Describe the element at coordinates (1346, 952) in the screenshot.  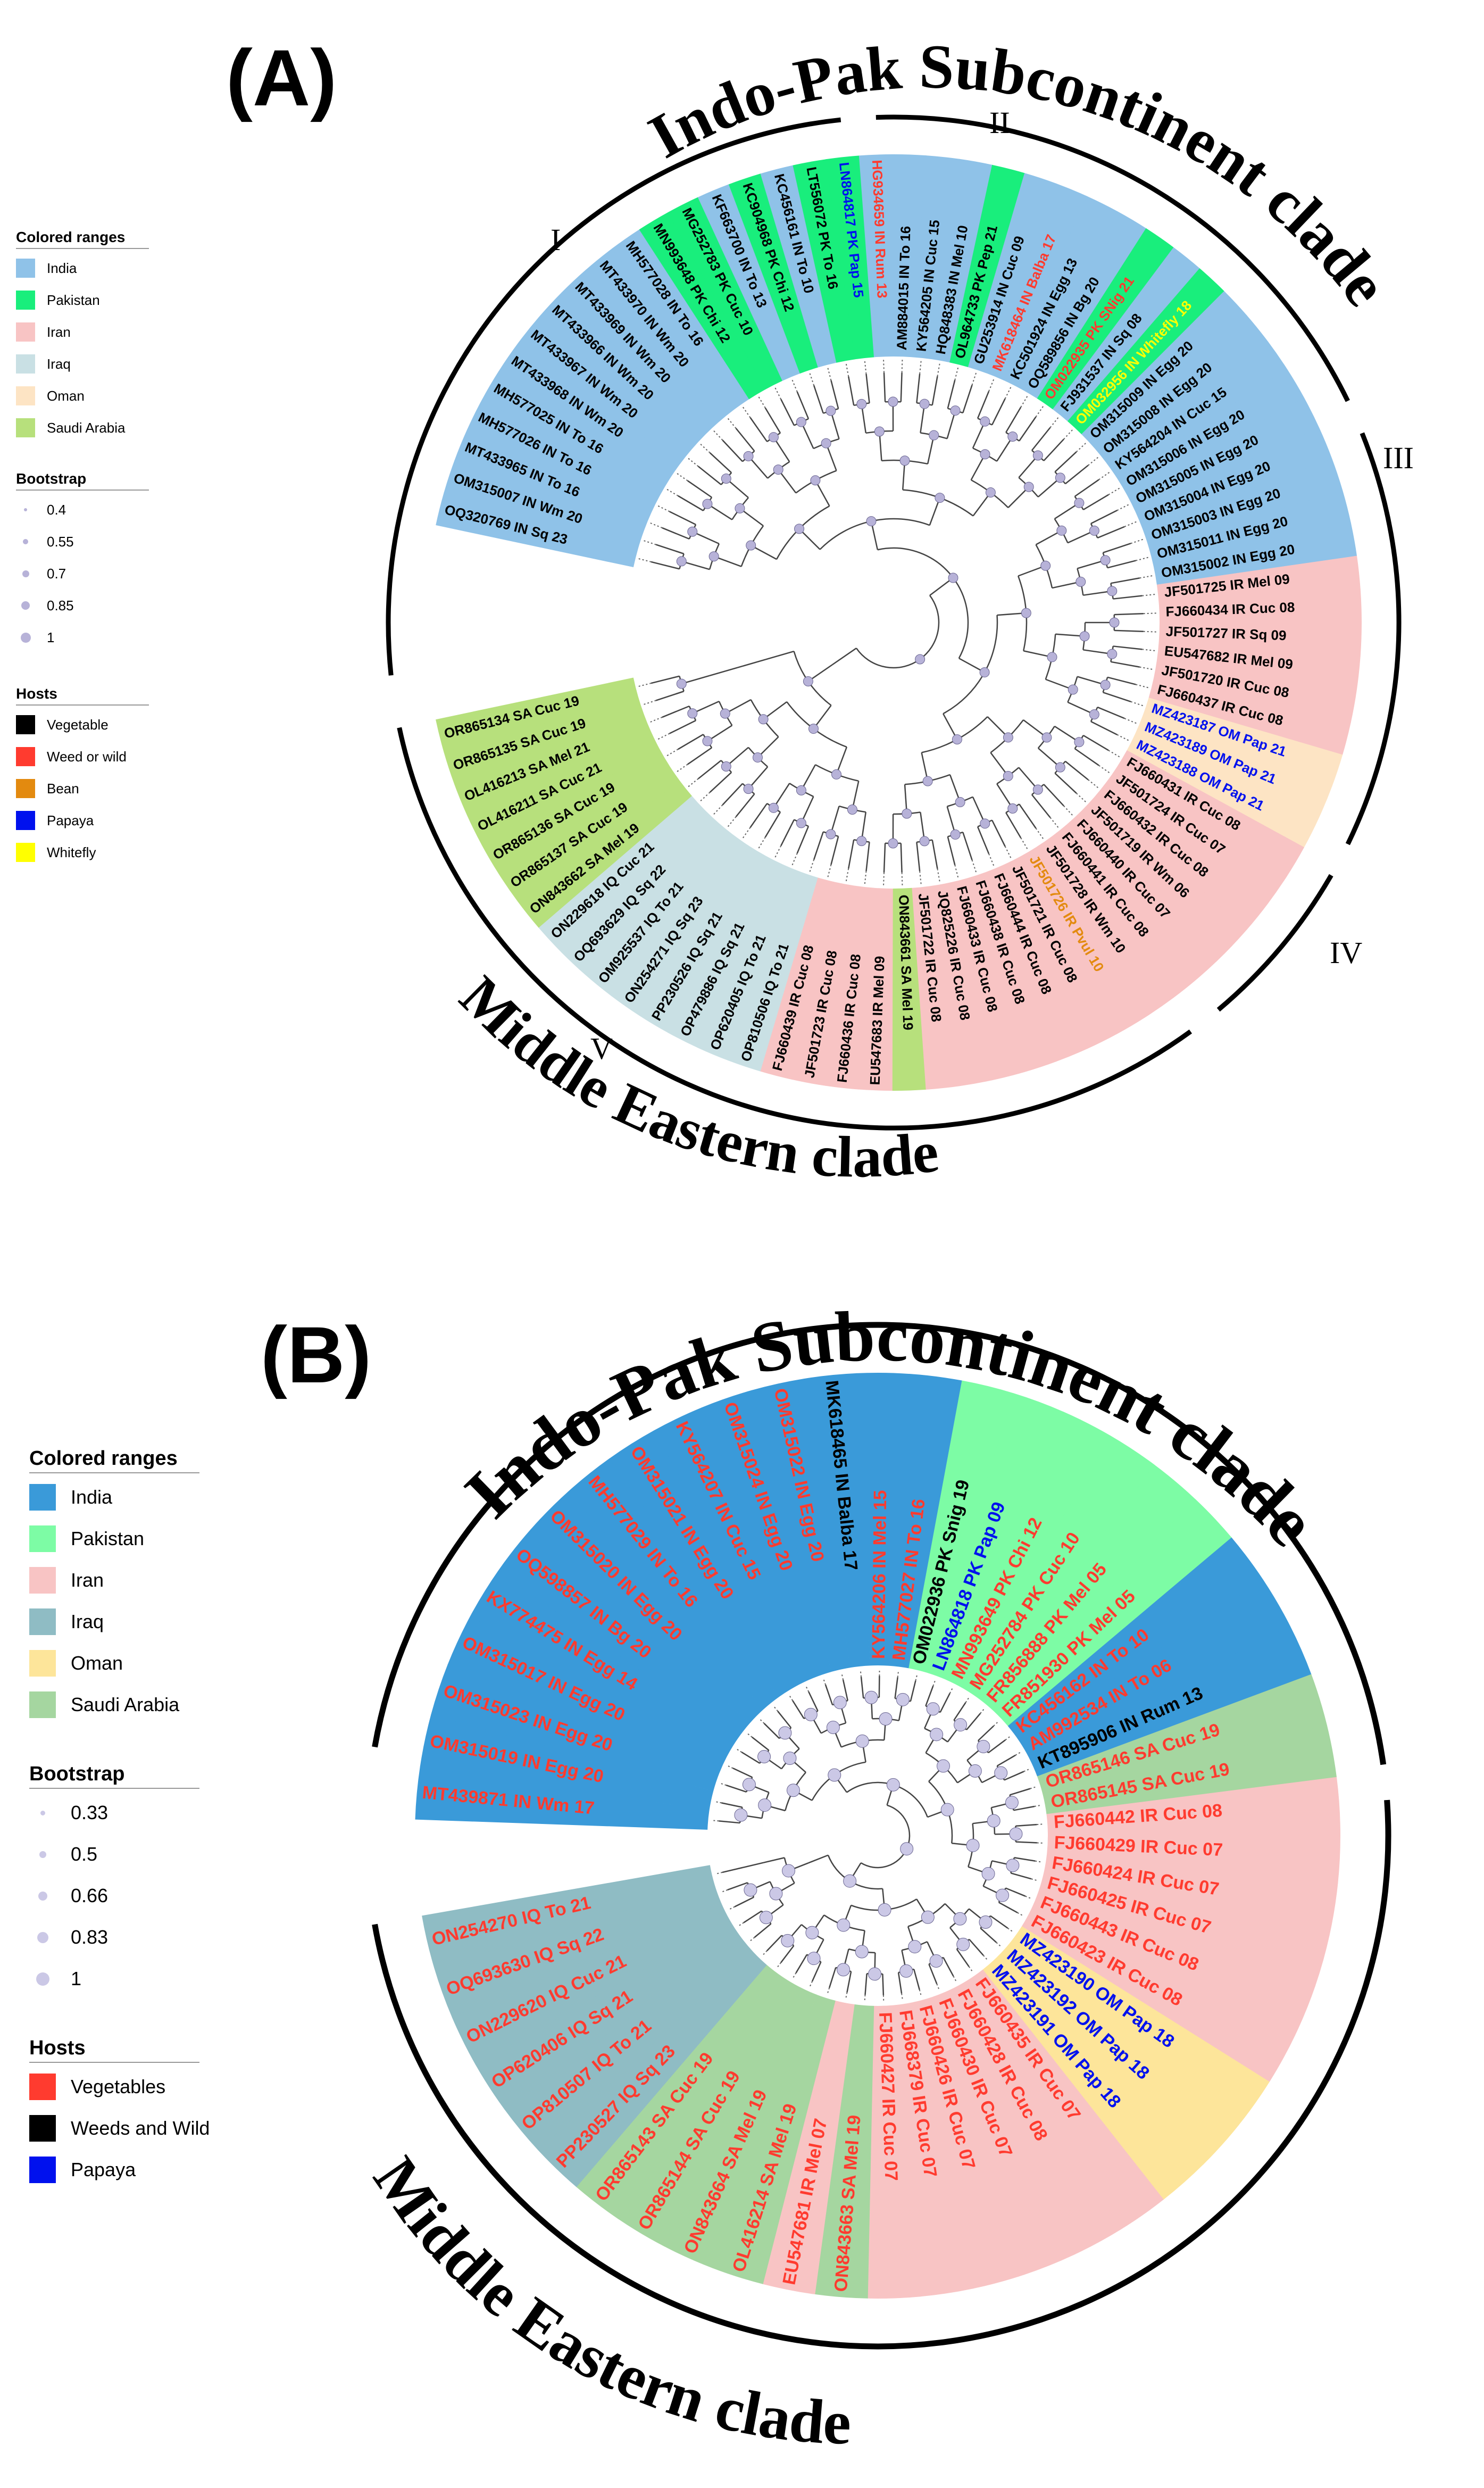
I see `clade-roman-iv: IV` at that location.